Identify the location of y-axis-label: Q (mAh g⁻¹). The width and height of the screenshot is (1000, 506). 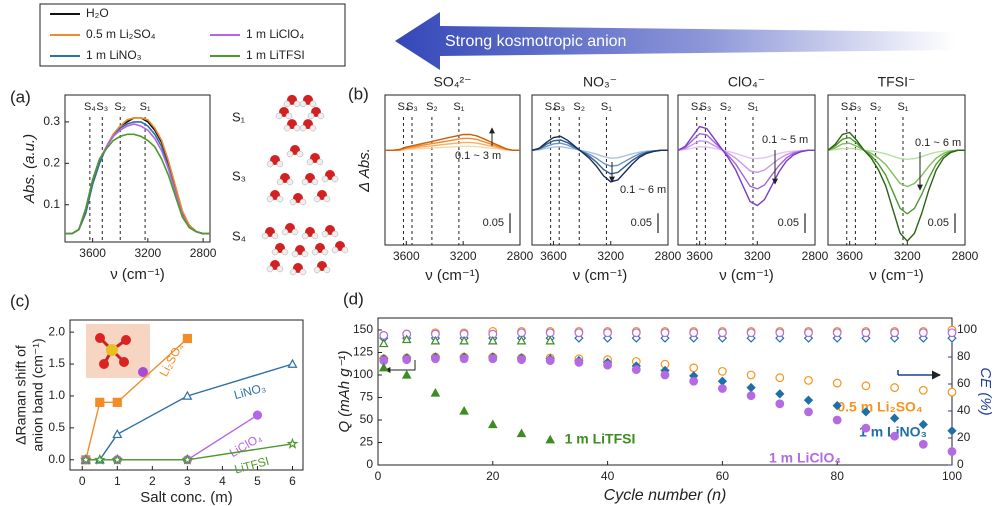
(344, 391).